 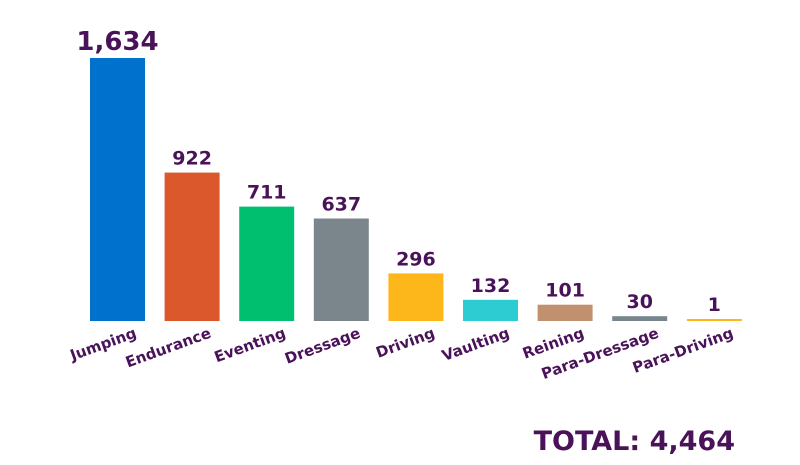 What do you see at coordinates (341, 205) in the screenshot?
I see `value-label-dressage: 637` at bounding box center [341, 205].